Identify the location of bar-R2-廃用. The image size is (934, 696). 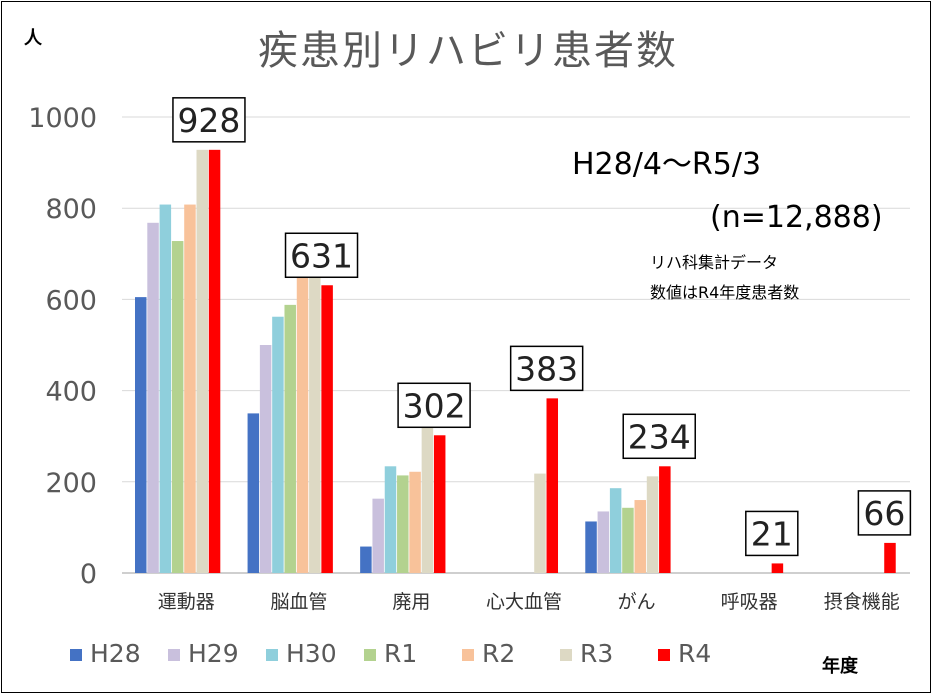
(415, 522).